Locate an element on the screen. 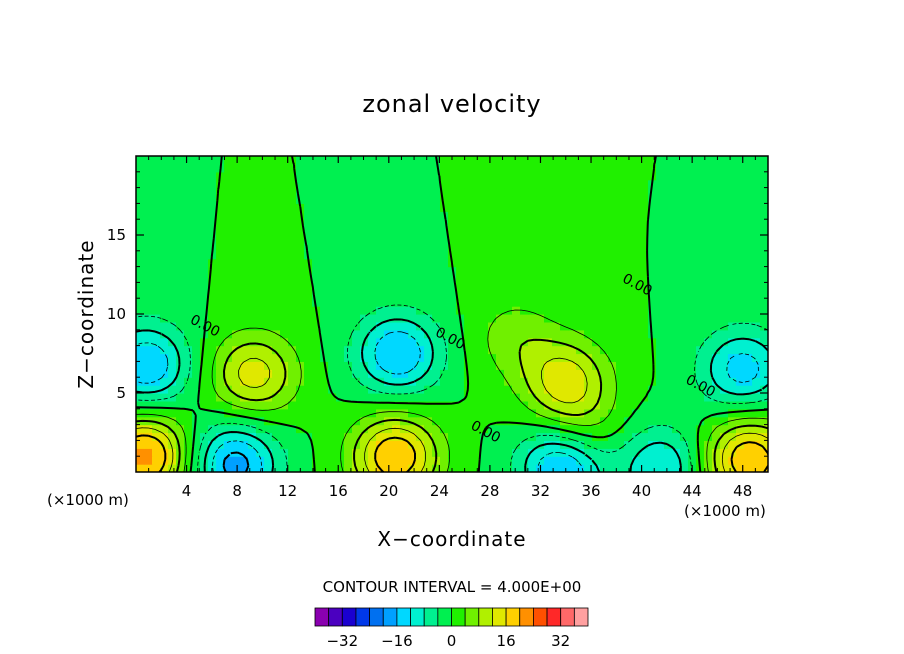 Image resolution: width=904 pixels, height=654 pixels. x-tick-label: 36 is located at coordinates (590, 491).